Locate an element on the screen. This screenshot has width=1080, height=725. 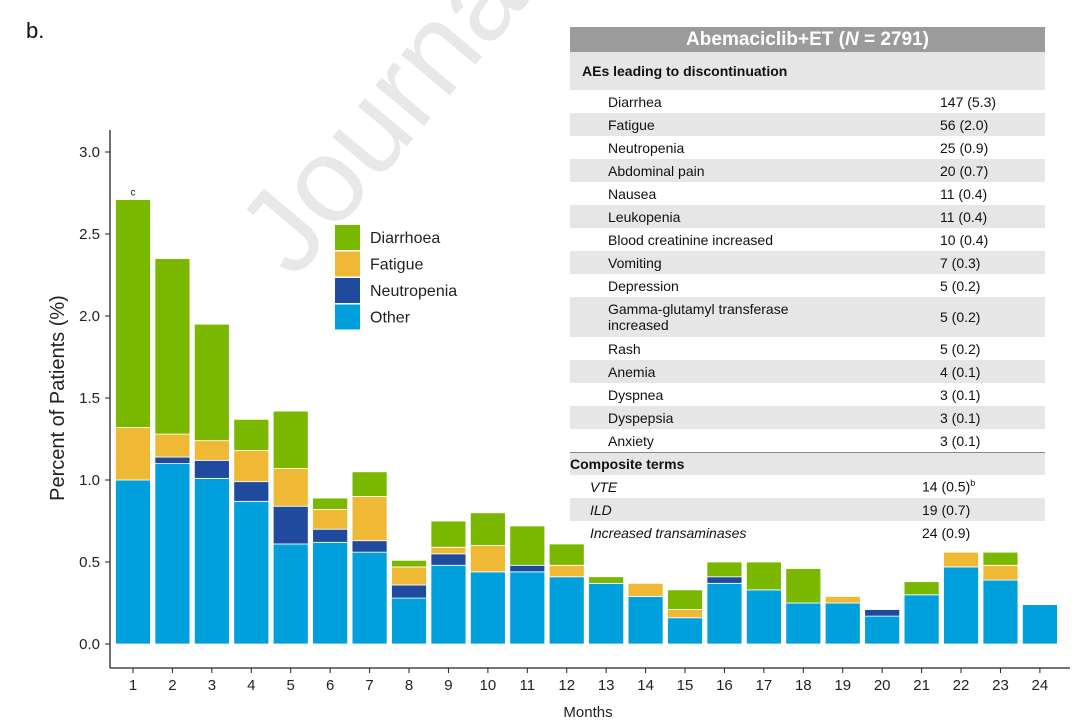
x-tick-label: 15 is located at coordinates (685, 685).